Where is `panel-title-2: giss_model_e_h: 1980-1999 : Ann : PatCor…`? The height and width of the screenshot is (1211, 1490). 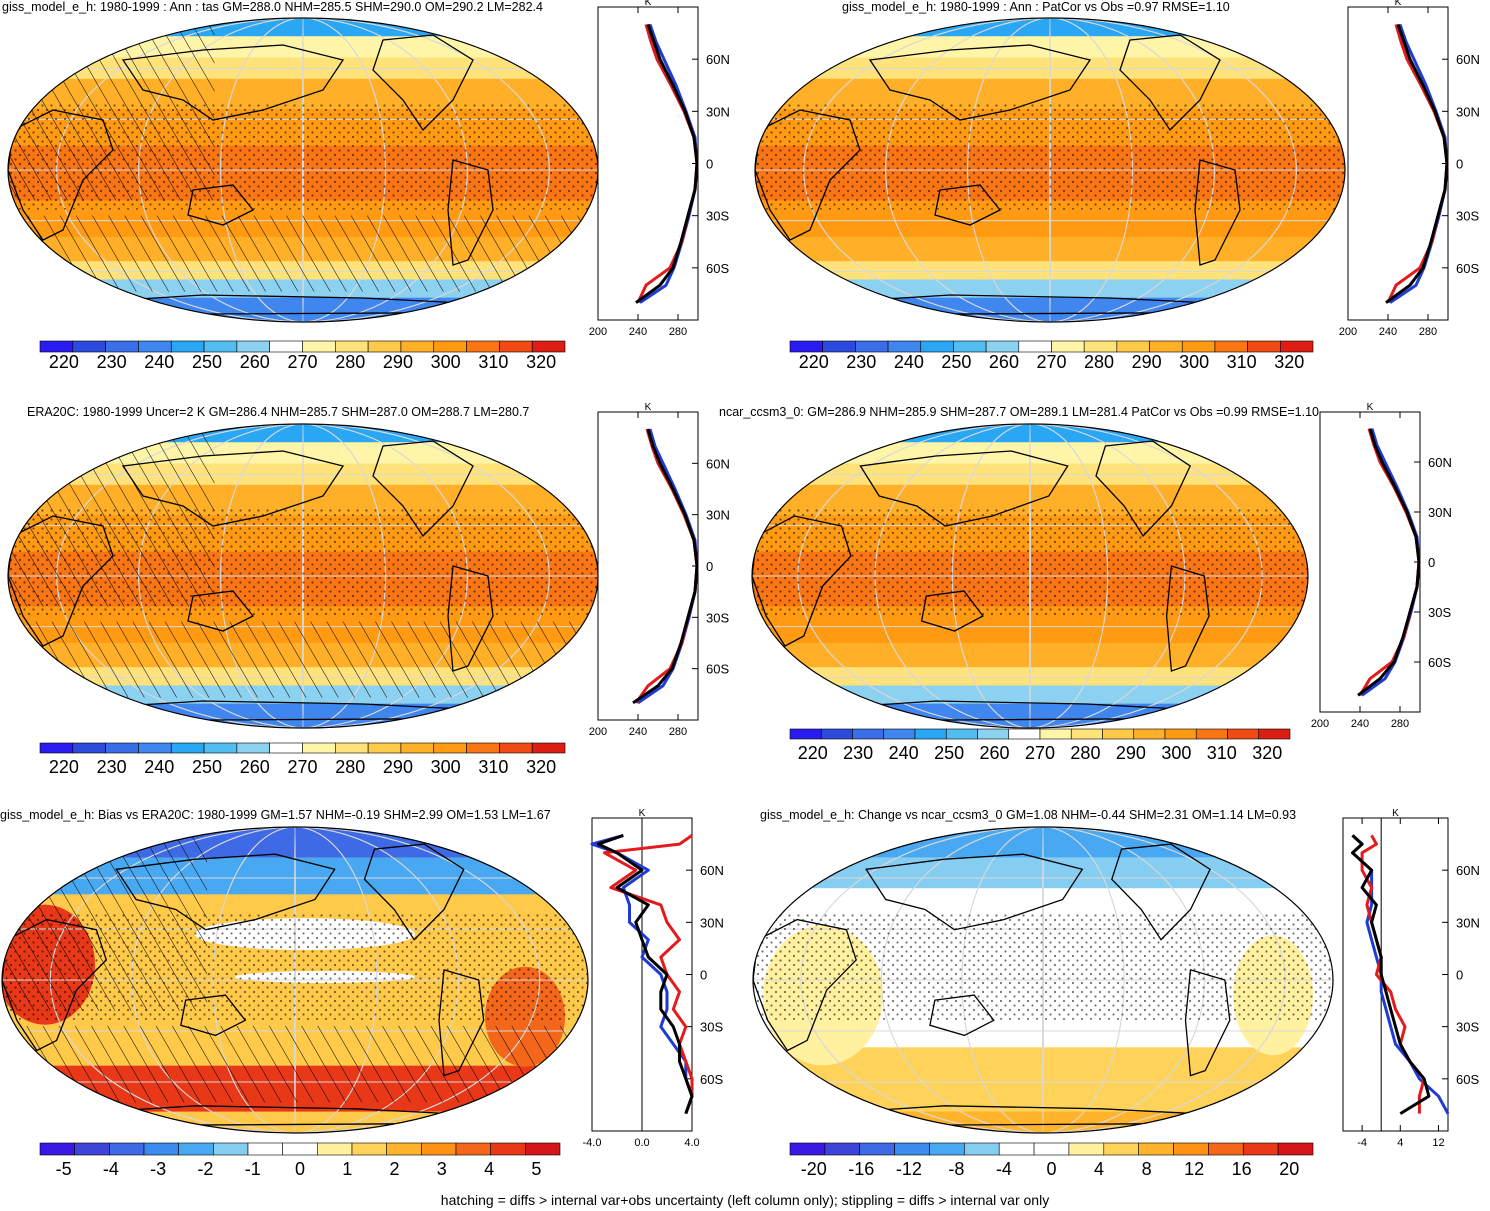 panel-title-2: giss_model_e_h: 1980-1999 : Ann : PatCor… is located at coordinates (1036, 7).